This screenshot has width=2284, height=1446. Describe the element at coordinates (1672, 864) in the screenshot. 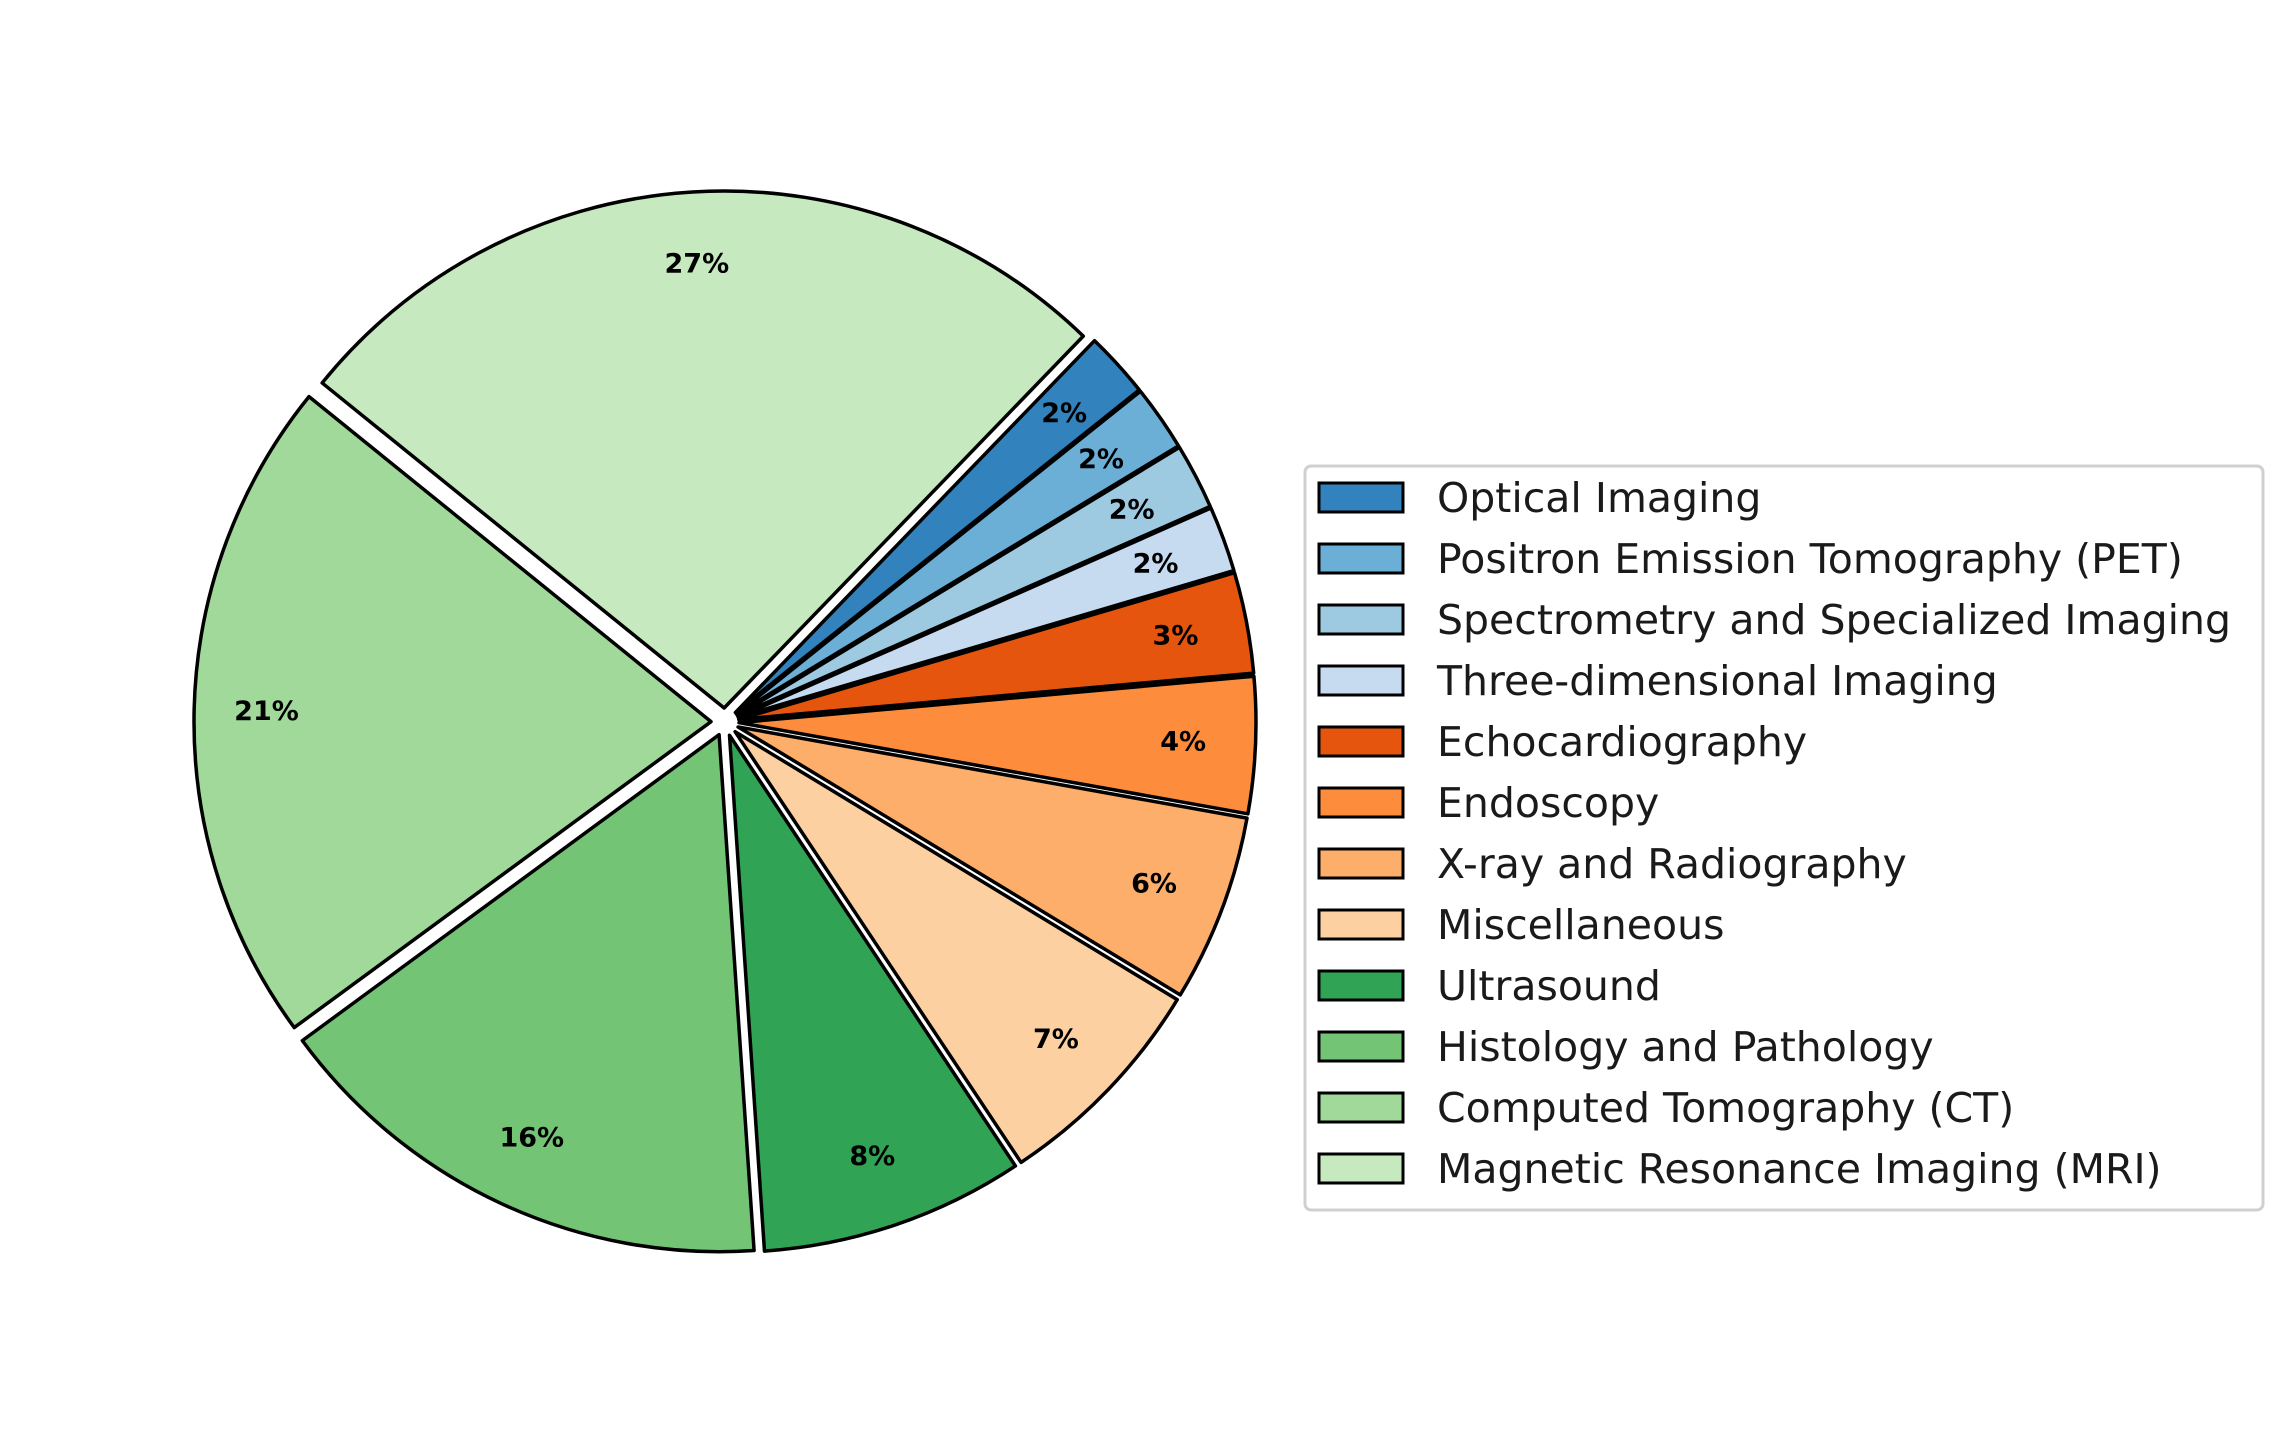

I see `legend-label-7: X-ray and Radiography` at that location.